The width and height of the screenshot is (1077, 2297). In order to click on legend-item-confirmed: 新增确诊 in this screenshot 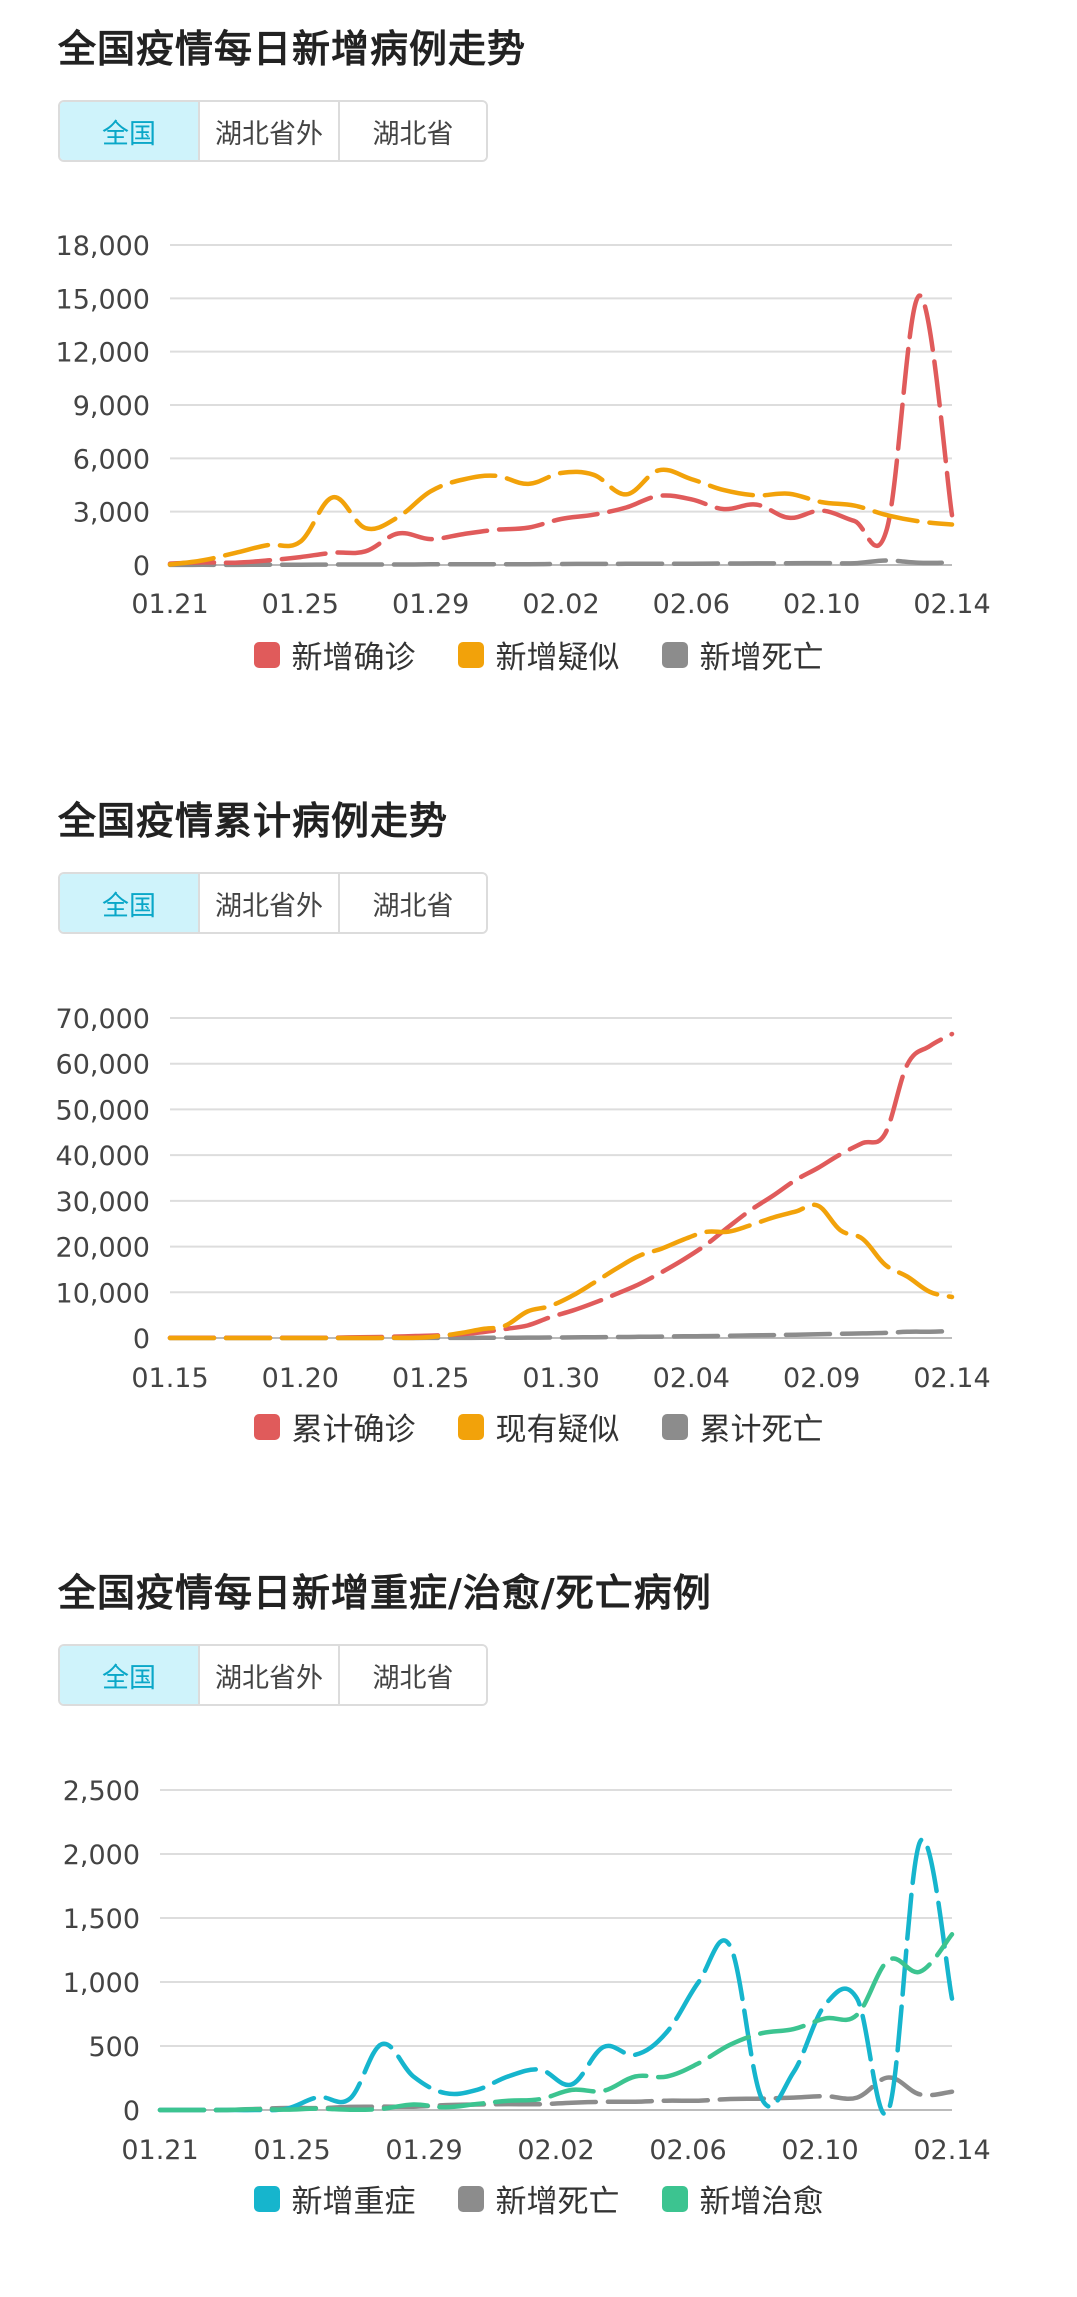, I will do `click(334, 654)`.